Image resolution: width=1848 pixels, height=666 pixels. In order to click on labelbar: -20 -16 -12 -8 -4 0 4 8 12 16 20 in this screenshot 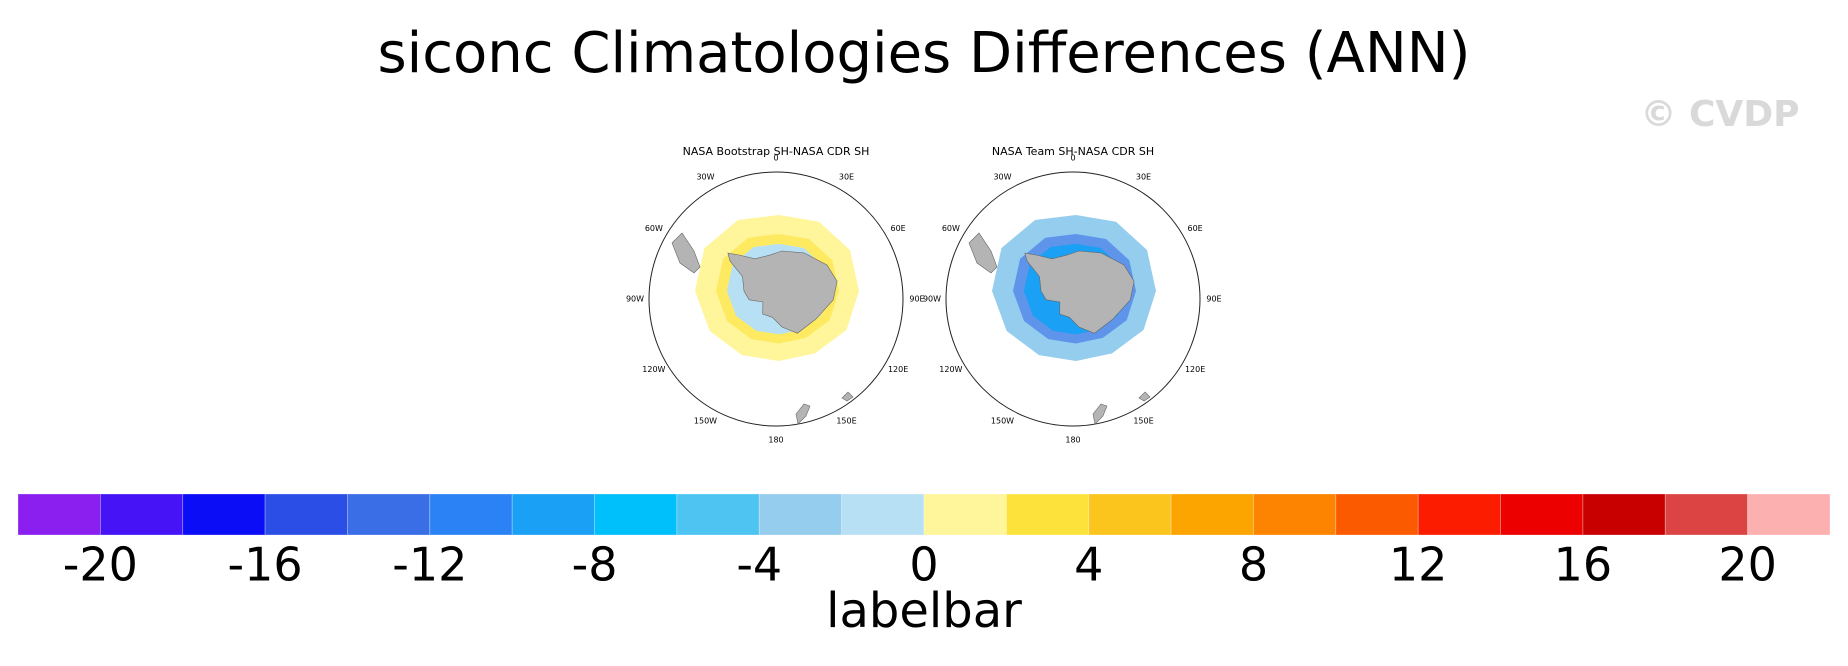, I will do `click(924, 542)`.